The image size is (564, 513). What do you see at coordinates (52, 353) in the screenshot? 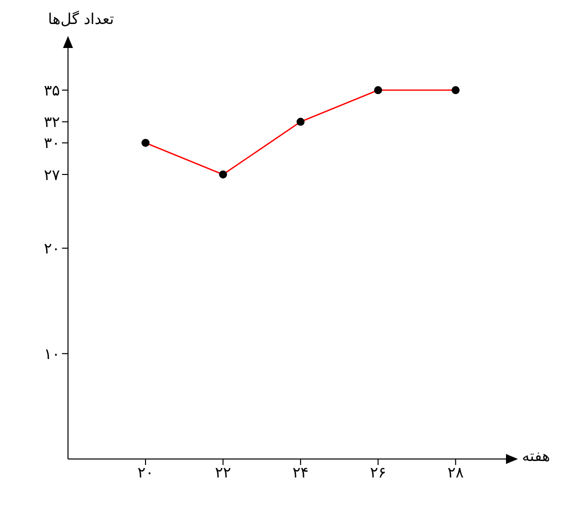
I see `y-tick-label: ۱۰` at bounding box center [52, 353].